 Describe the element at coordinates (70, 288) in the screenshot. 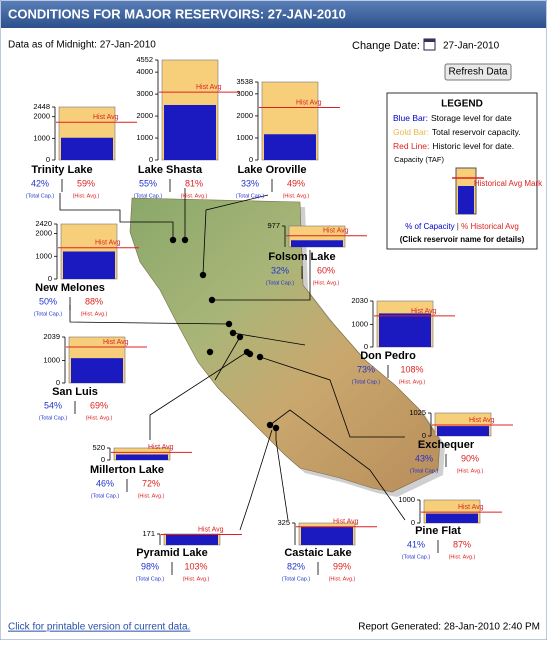

I see `reservoir-name: New Melones` at that location.